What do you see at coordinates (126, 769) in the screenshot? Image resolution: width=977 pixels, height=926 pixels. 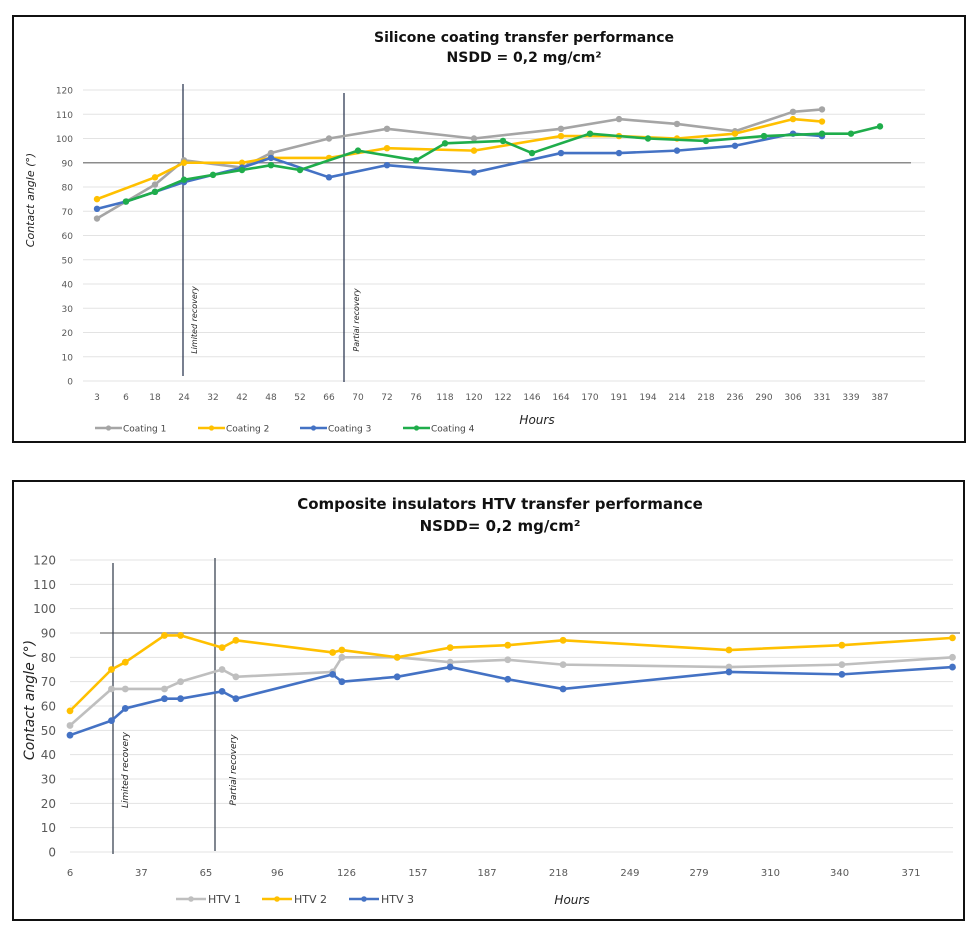 I see `annotation-label: Limited recovery` at bounding box center [126, 769].